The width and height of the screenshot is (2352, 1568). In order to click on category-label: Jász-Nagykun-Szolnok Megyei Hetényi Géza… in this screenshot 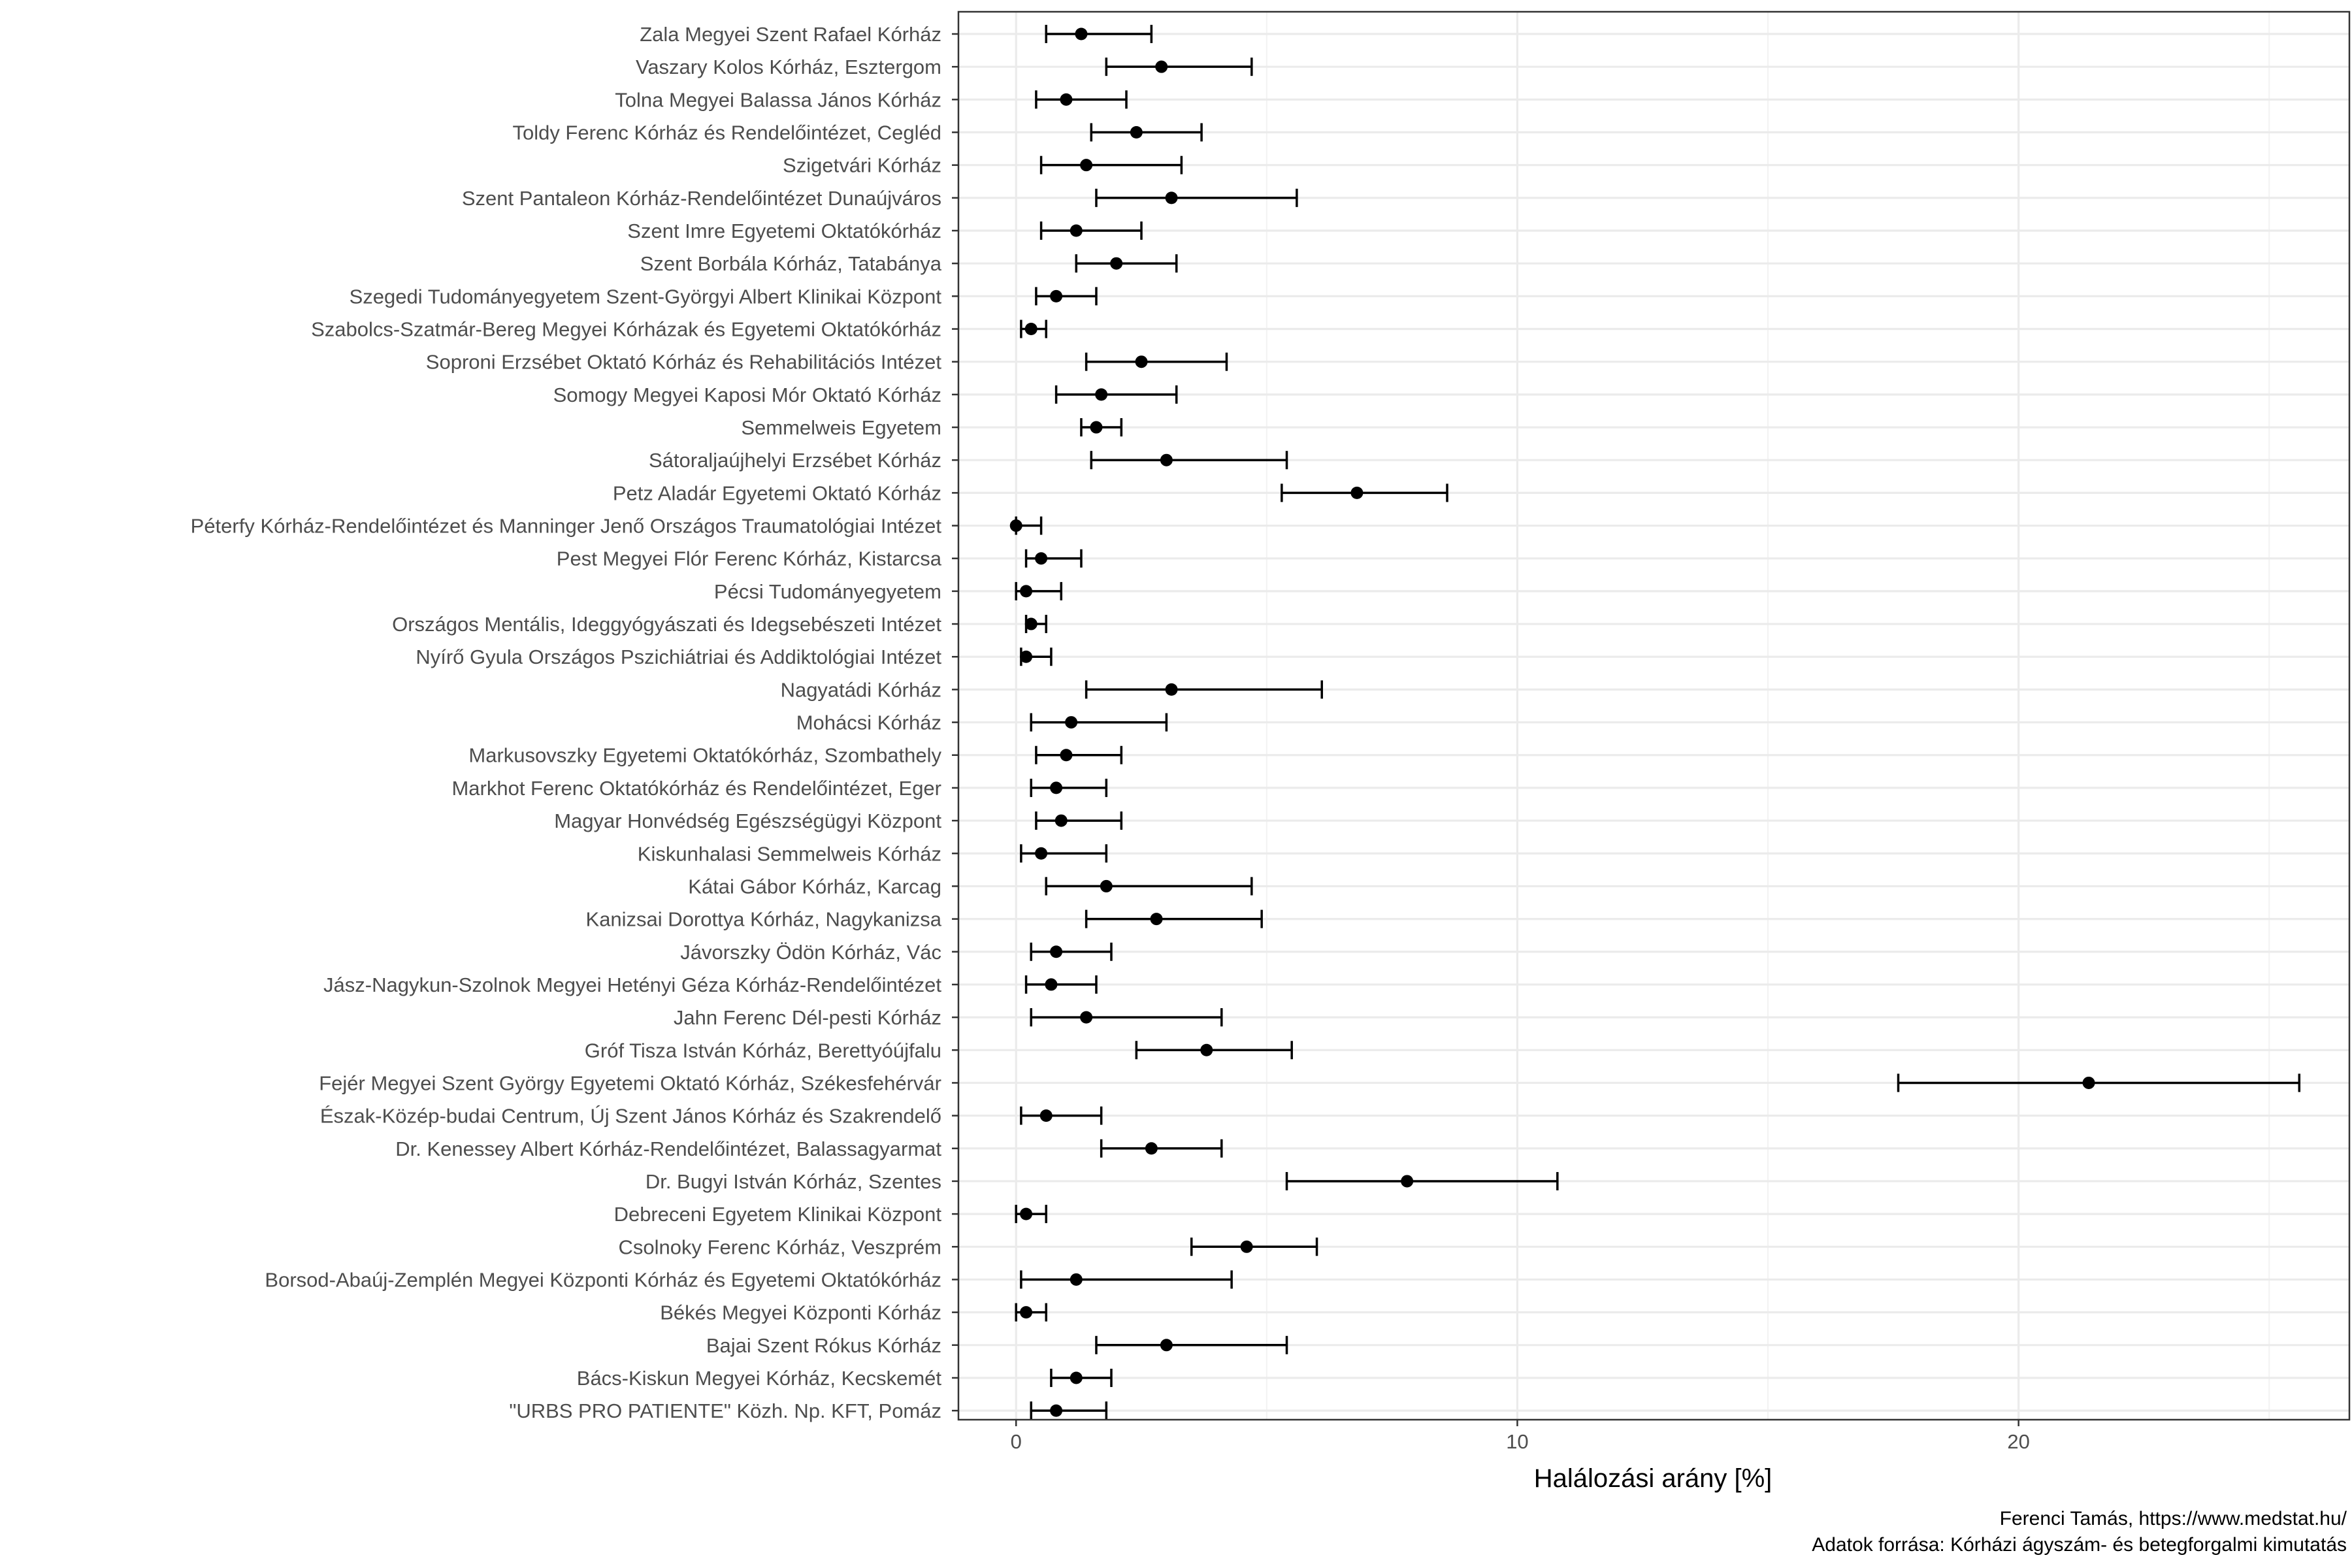, I will do `click(632, 984)`.